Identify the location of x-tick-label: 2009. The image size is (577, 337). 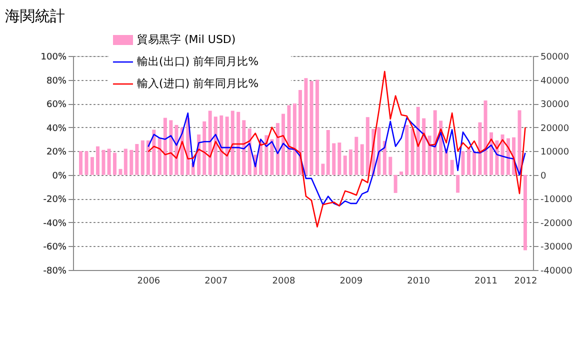
(351, 281).